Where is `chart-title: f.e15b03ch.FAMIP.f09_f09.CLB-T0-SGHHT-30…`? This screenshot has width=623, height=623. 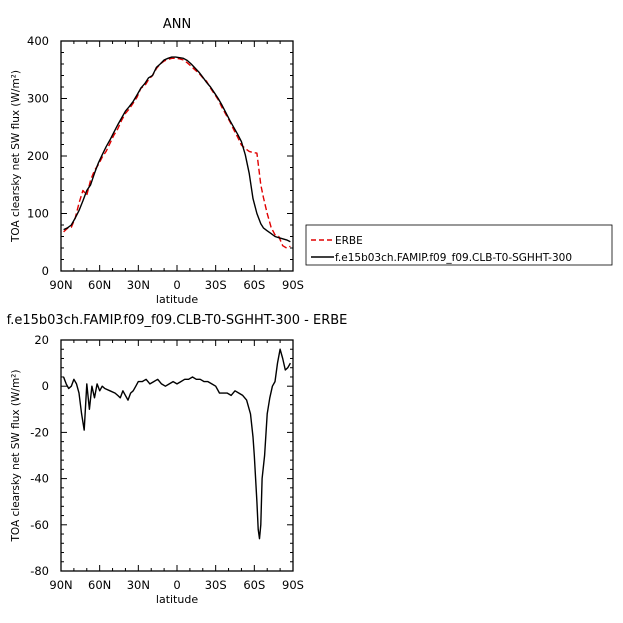
chart-title: f.e15b03ch.FAMIP.f09_f09.CLB-T0-SGHHT-30… is located at coordinates (177, 320).